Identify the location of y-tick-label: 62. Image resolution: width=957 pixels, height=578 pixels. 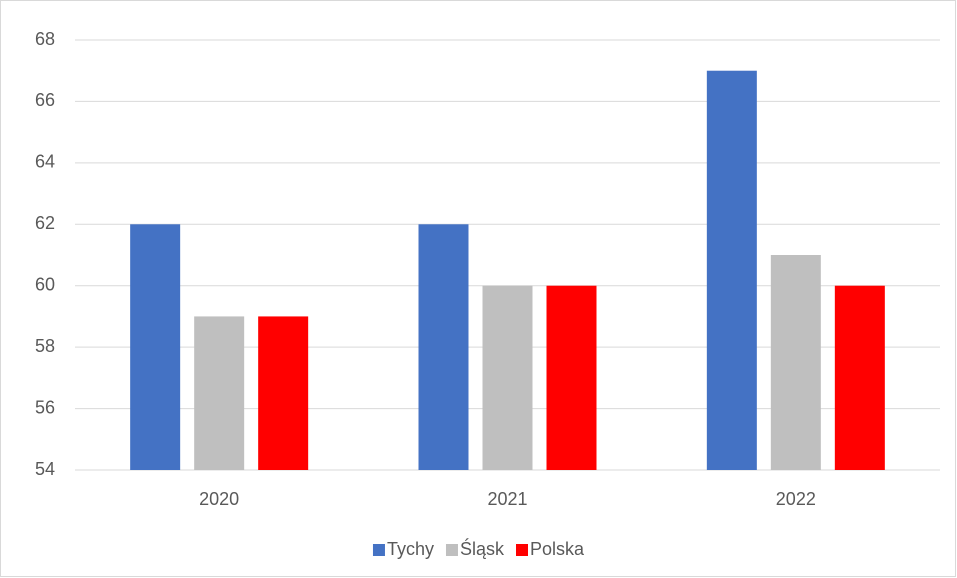
(45, 223).